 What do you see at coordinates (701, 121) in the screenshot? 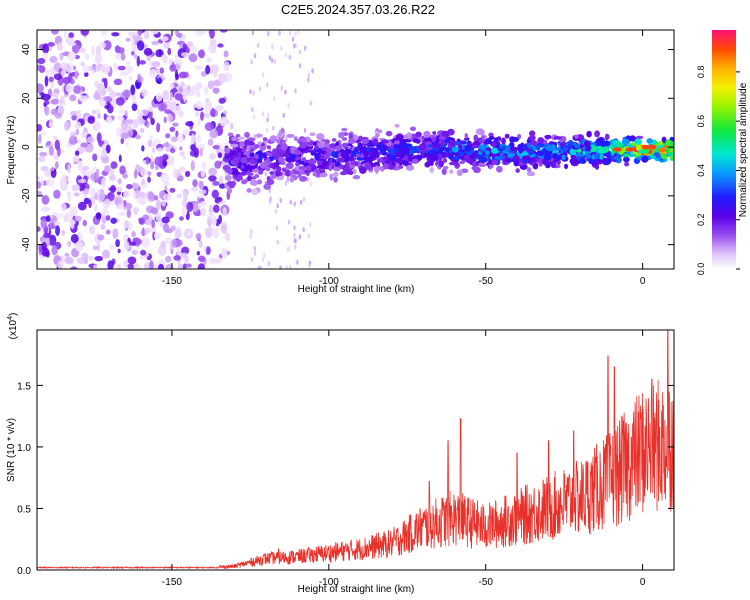
I see `colorbar-tick-label: 0.6` at bounding box center [701, 121].